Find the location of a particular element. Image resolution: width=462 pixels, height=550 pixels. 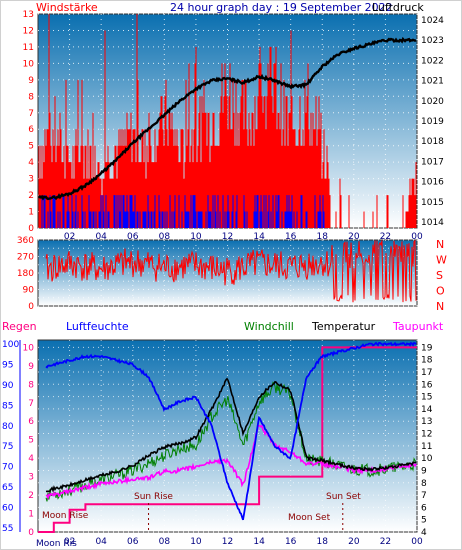

rain-tick-label: 3 is located at coordinates (31, 478).